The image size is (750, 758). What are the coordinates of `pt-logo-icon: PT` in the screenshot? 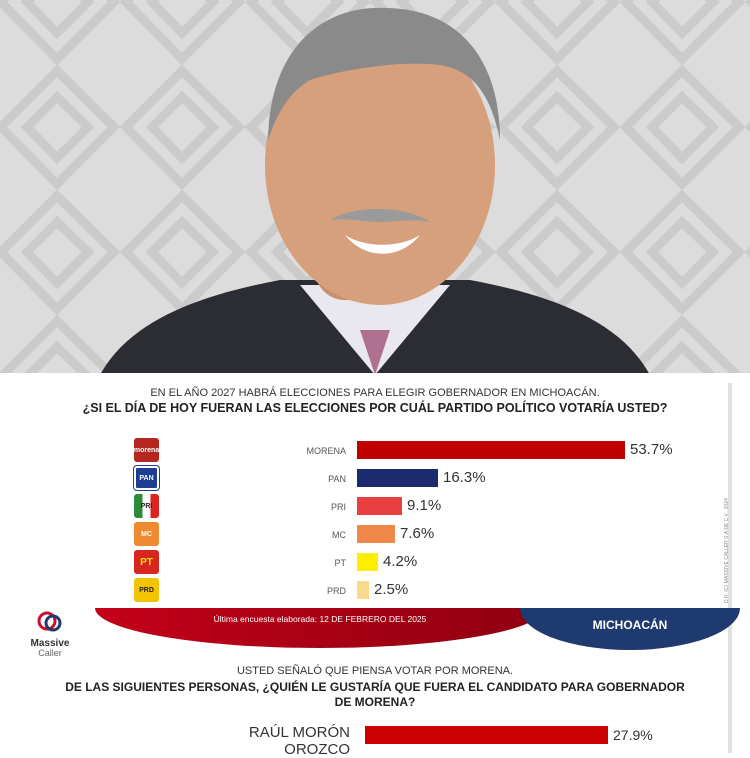 It's located at (146, 562).